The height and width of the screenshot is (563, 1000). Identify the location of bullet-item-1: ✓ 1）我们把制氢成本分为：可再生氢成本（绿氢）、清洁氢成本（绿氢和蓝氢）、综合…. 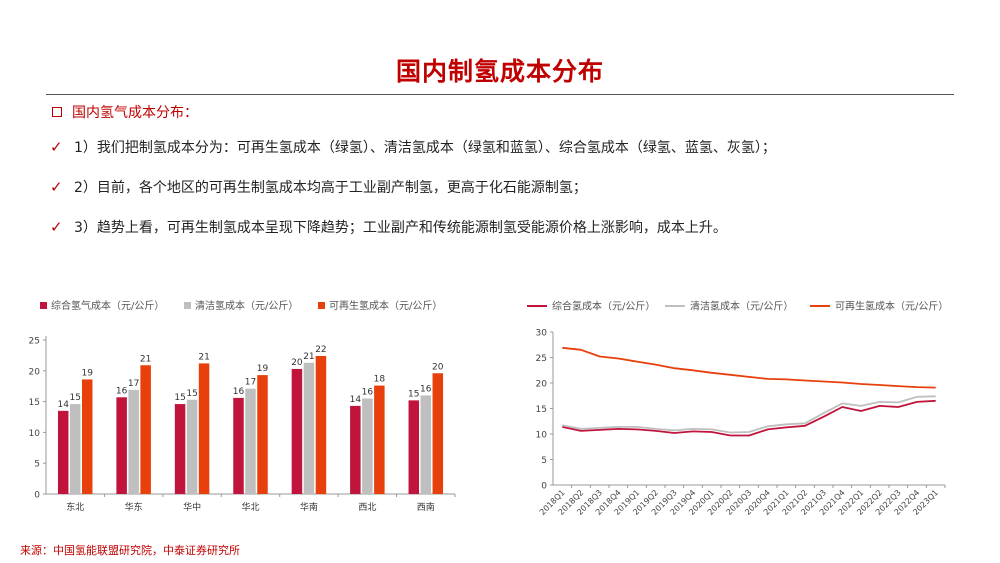
(413, 147).